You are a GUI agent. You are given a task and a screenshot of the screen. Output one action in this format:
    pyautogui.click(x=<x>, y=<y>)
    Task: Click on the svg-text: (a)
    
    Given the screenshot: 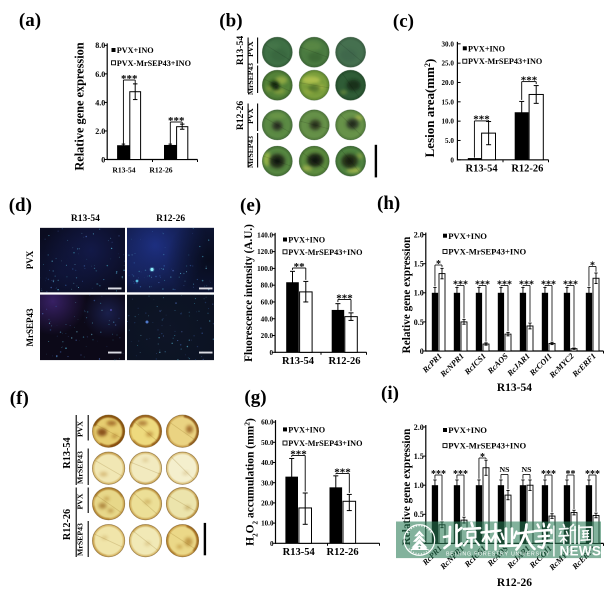 What is the action you would take?
    pyautogui.click(x=30, y=20)
    